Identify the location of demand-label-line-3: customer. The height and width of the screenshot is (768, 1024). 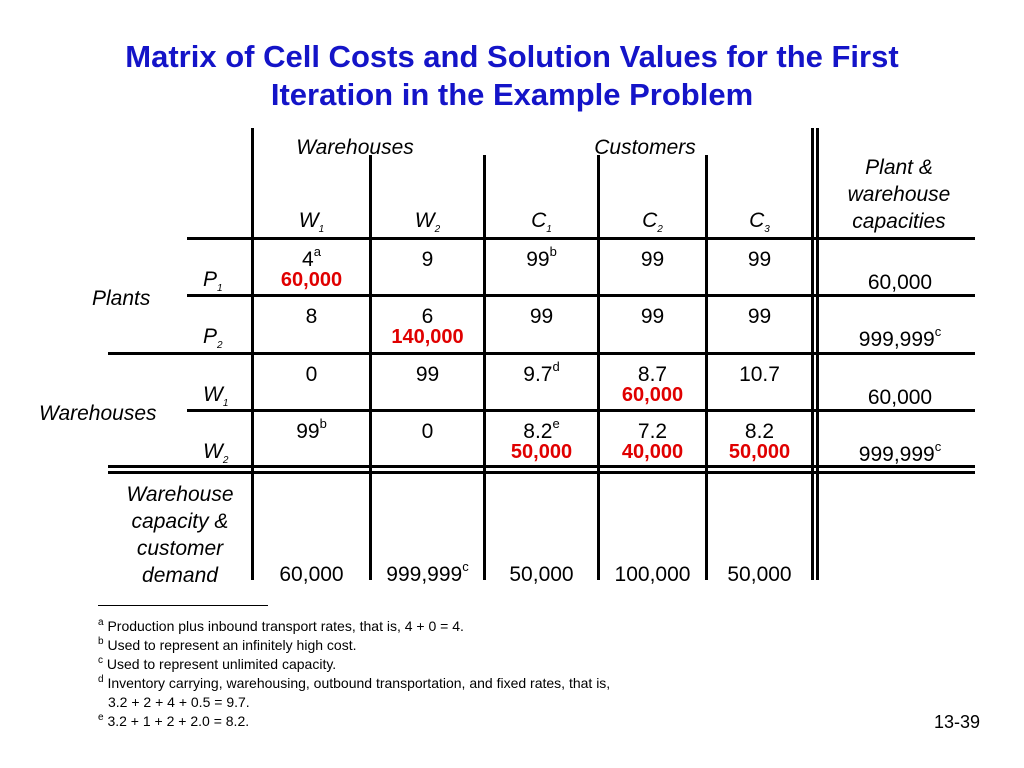
(180, 548).